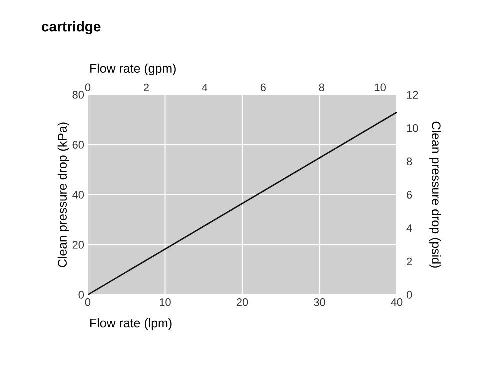 Image resolution: width=500 pixels, height=382 pixels. I want to click on y2-tick-label: 4, so click(409, 228).